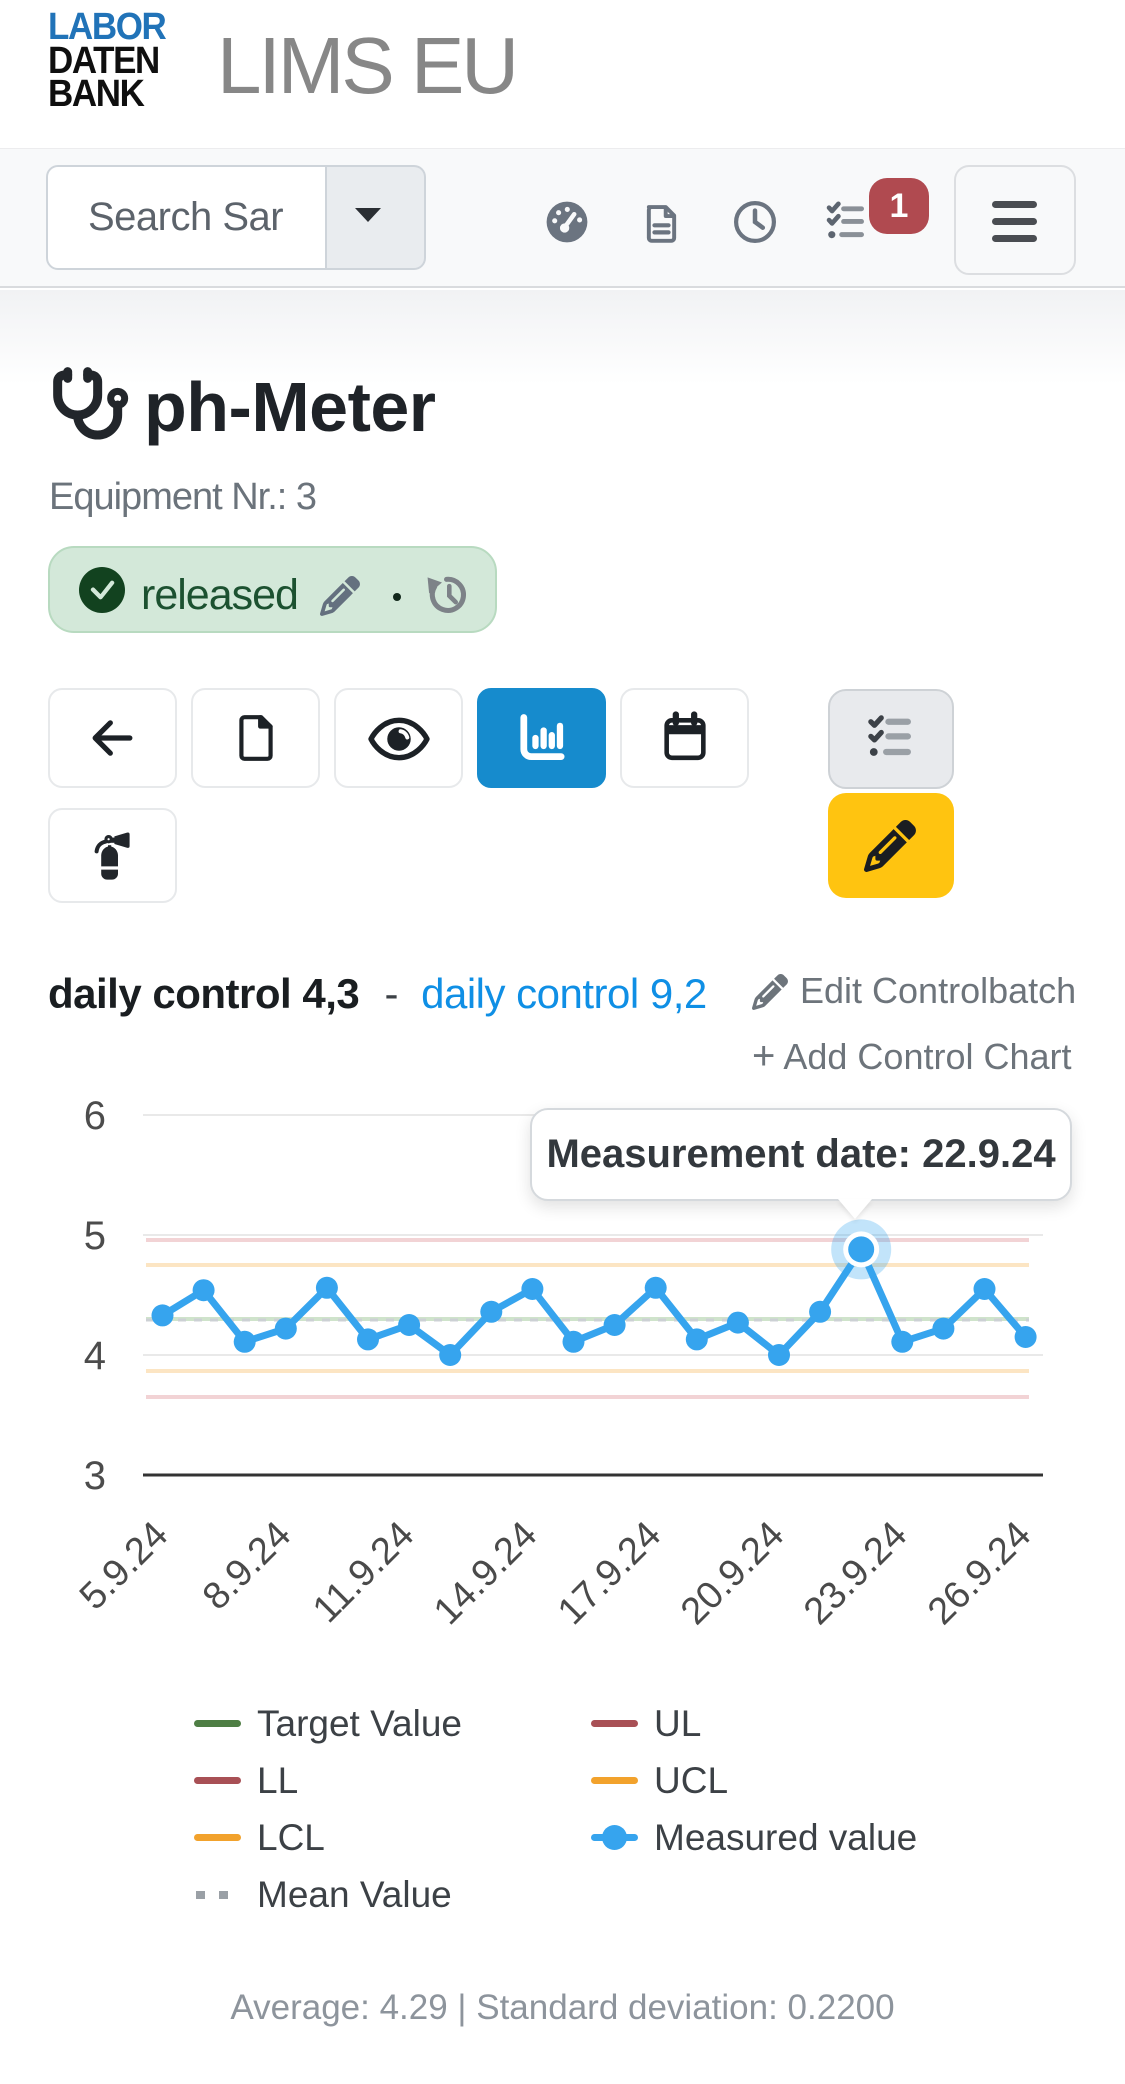 The image size is (1125, 2084). Describe the element at coordinates (363, 1572) in the screenshot. I see `svg-text: 11.9.24` at that location.